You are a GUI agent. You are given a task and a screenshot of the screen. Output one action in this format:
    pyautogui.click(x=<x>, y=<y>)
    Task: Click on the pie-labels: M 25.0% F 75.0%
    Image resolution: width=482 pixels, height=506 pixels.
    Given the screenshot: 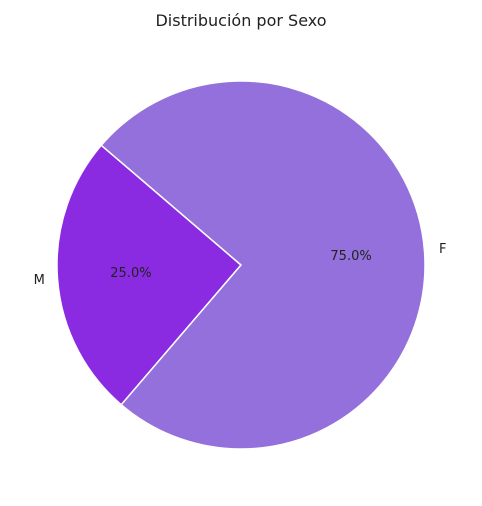 What is the action you would take?
    pyautogui.click(x=240, y=265)
    